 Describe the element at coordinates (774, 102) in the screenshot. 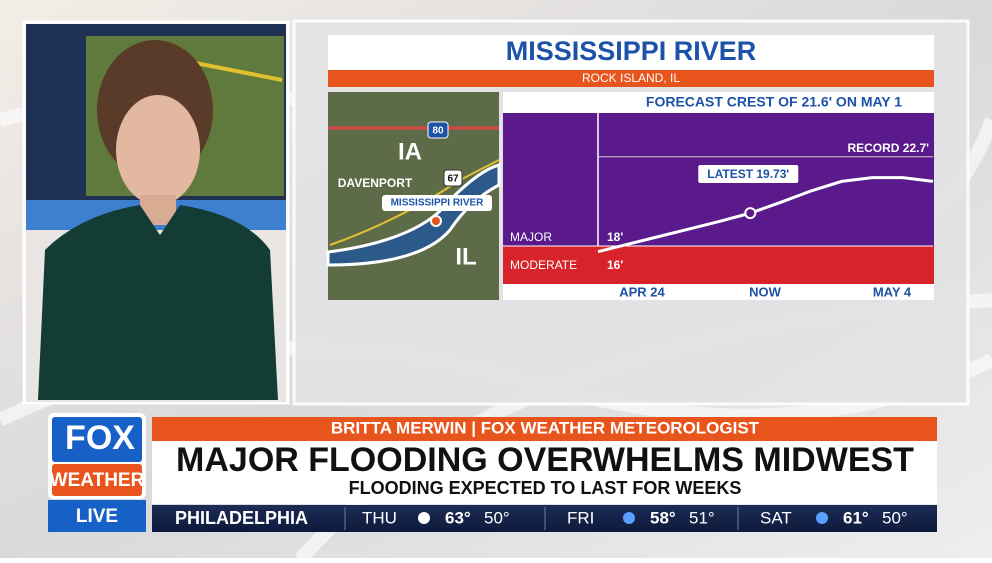

I see `hydrograph-heading: FORECAST CREST OF 21.6' ON MAY 1` at that location.